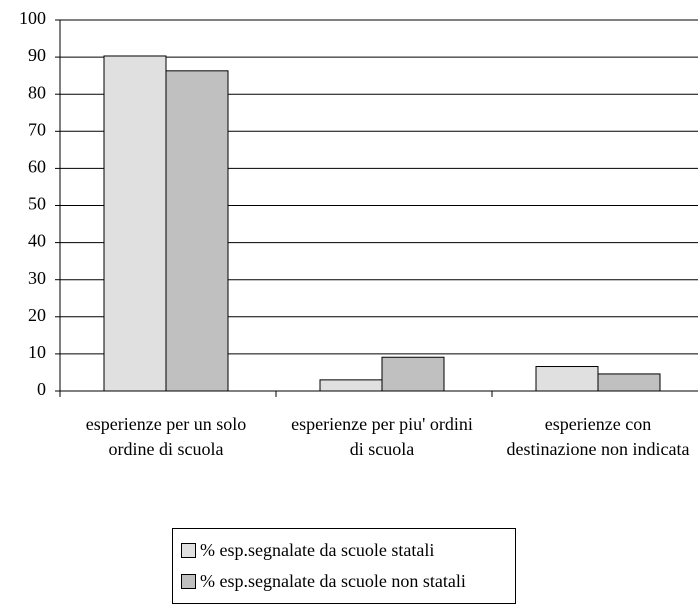  What do you see at coordinates (37, 55) in the screenshot?
I see `y-tick-label: 90` at bounding box center [37, 55].